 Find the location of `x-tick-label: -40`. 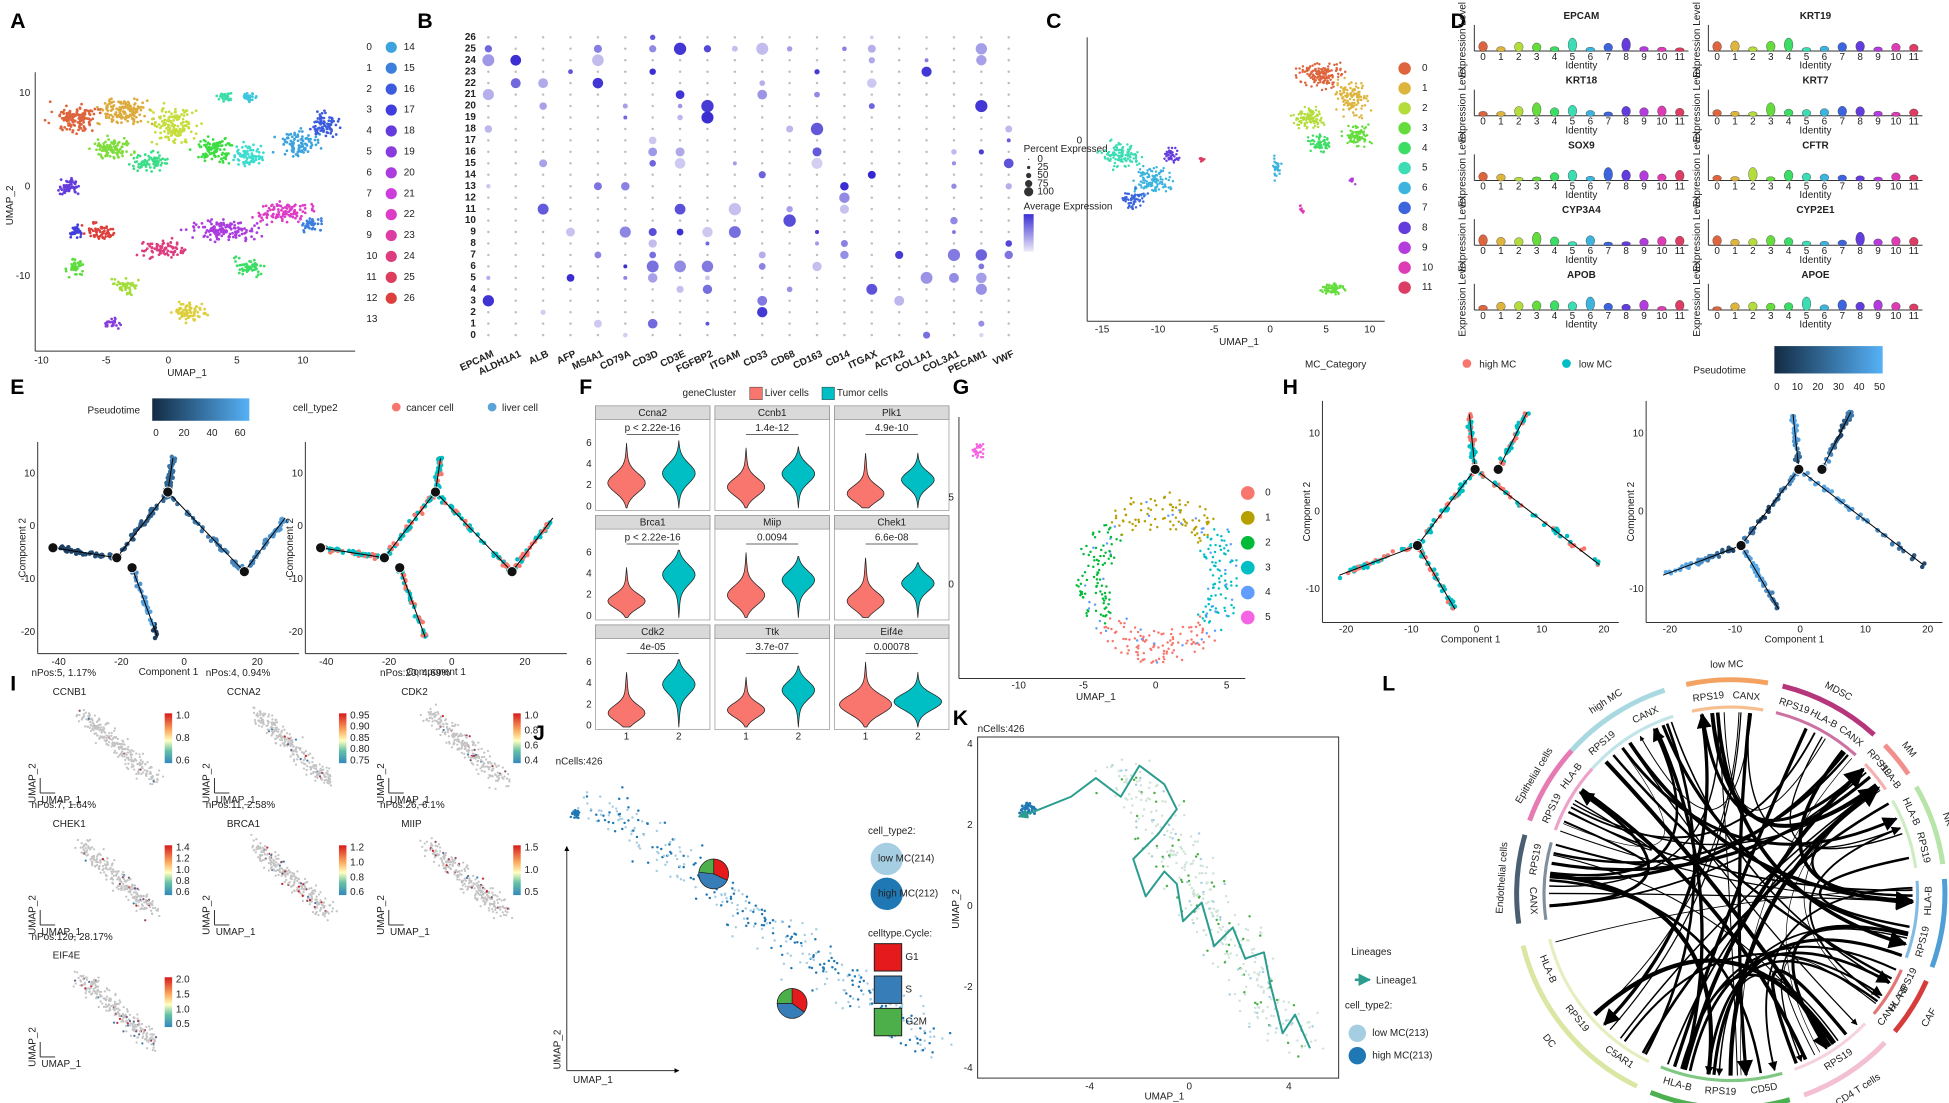

x-tick-label: -40 is located at coordinates (326, 662).